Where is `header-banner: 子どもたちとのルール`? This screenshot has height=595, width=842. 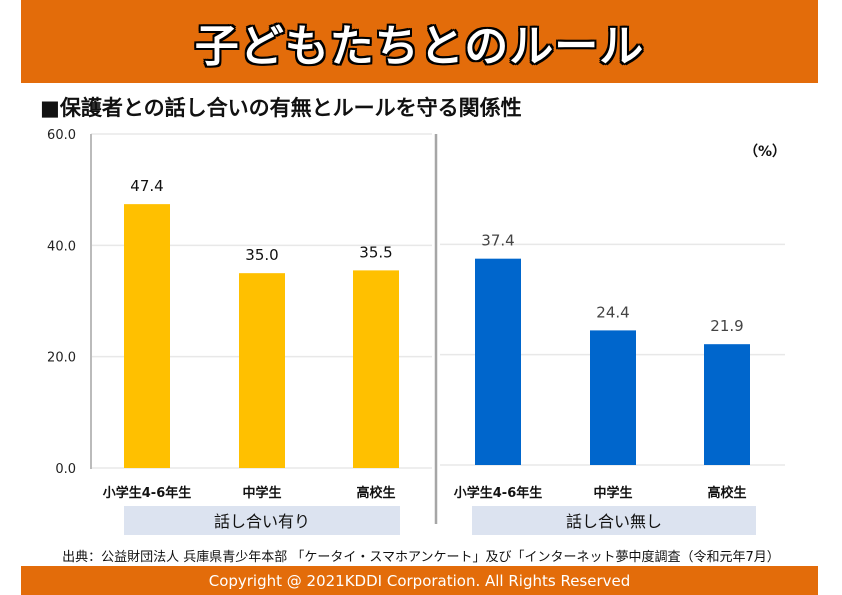
header-banner: 子どもたちとのルール is located at coordinates (419, 41).